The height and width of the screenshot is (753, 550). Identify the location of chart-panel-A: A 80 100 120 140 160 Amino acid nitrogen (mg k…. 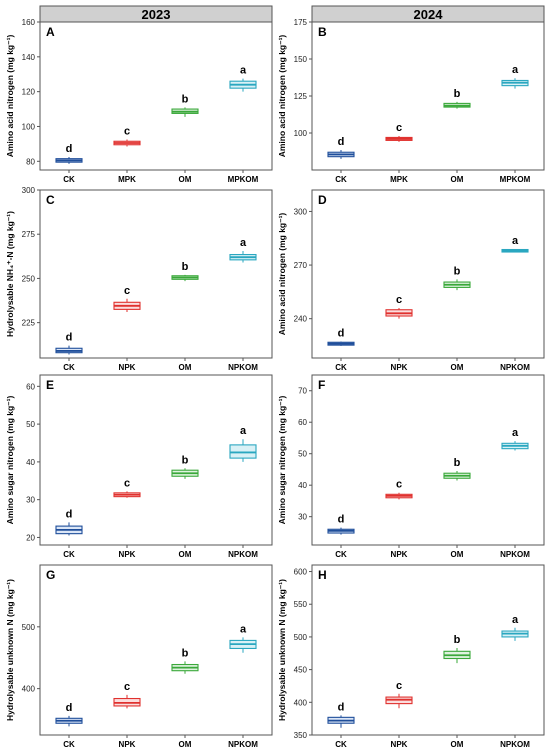
(139, 101).